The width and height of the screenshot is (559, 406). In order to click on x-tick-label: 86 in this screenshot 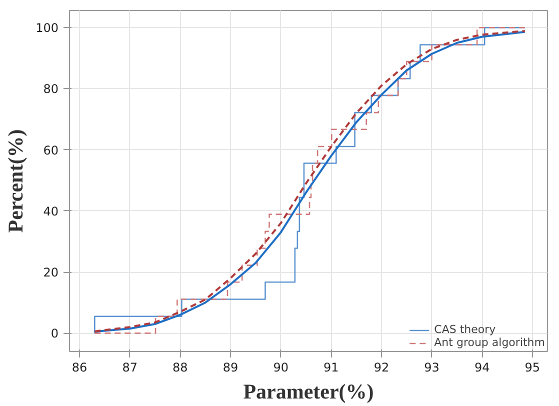, I will do `click(80, 367)`.